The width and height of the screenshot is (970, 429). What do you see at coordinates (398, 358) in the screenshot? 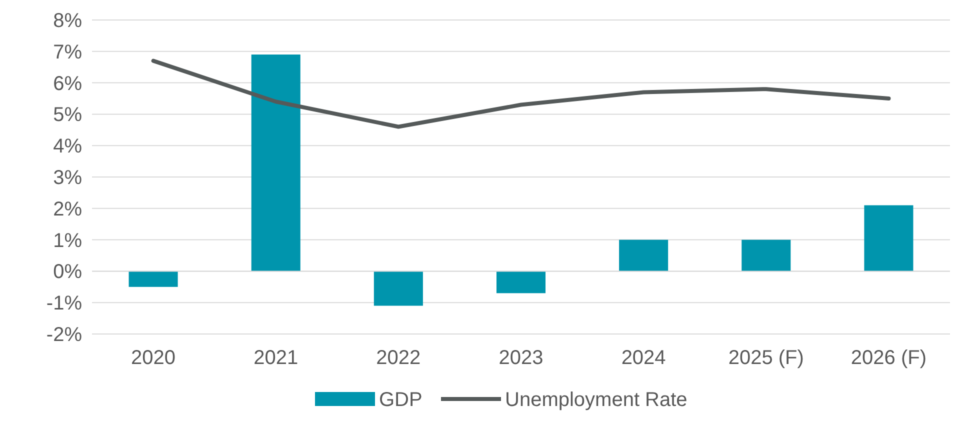
I see `x-tick-label: 2022` at bounding box center [398, 358].